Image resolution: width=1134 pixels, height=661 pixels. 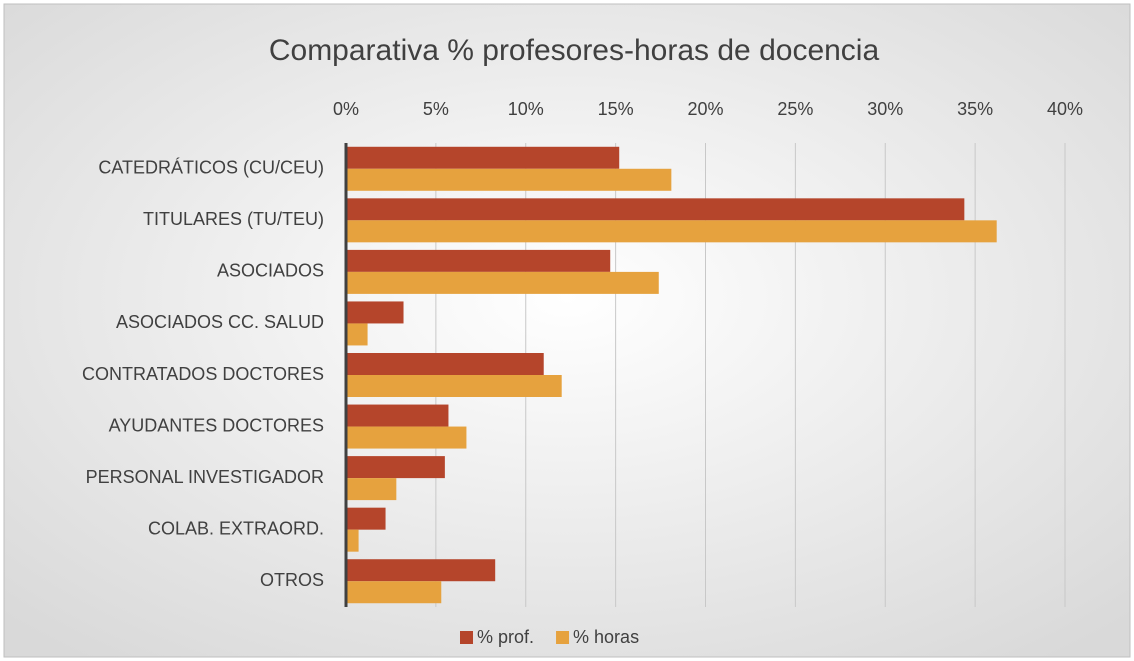 What do you see at coordinates (606, 637) in the screenshot?
I see `legend-label: % horas` at bounding box center [606, 637].